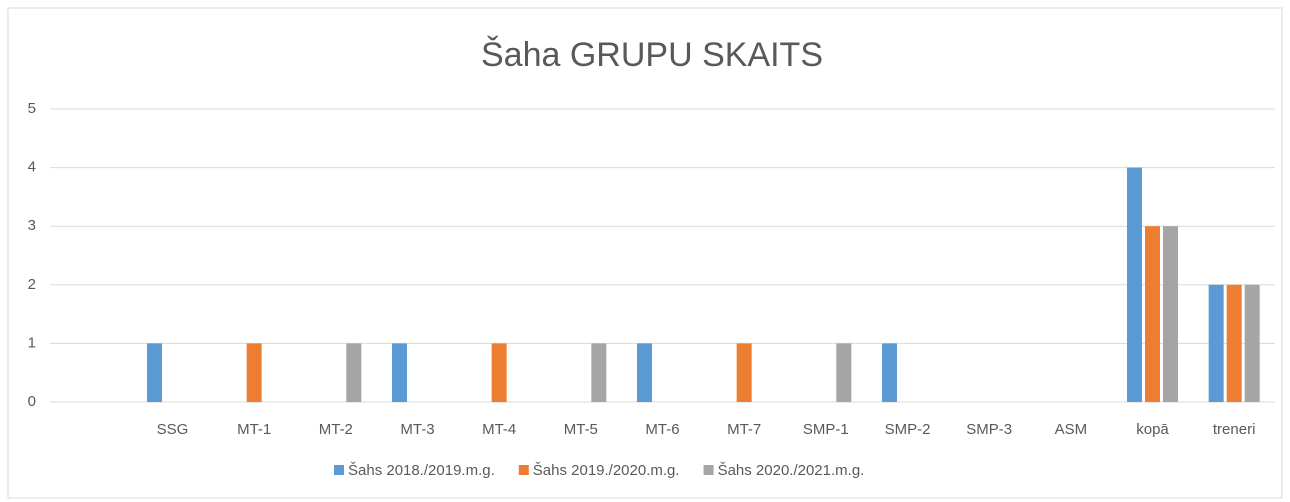 The width and height of the screenshot is (1290, 502). What do you see at coordinates (652, 55) in the screenshot?
I see `chart-title: Šaha GRUPU SKAITS` at bounding box center [652, 55].